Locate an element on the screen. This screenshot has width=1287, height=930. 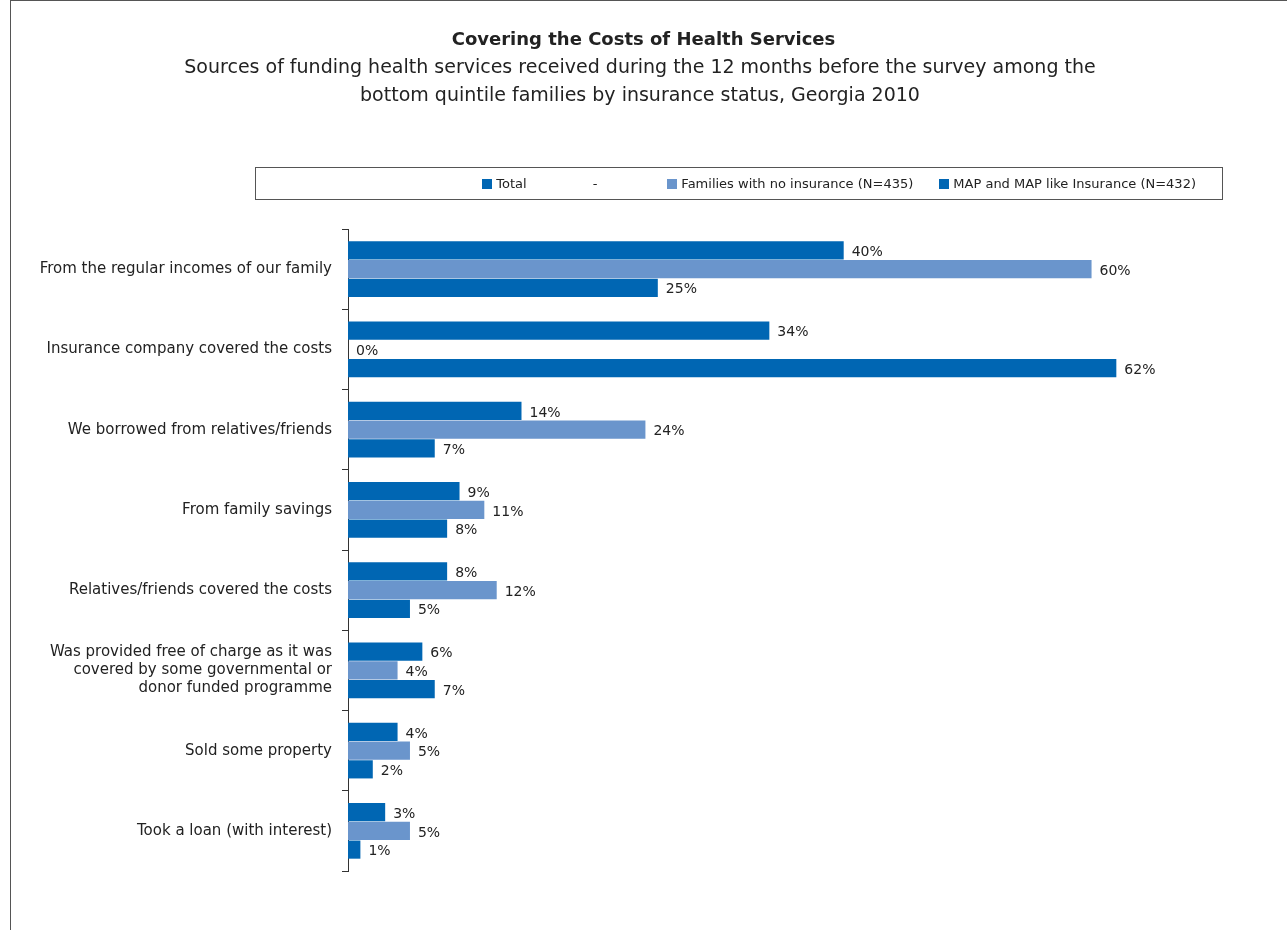
y-tick-label: Sold some property is located at coordinates (259, 749).